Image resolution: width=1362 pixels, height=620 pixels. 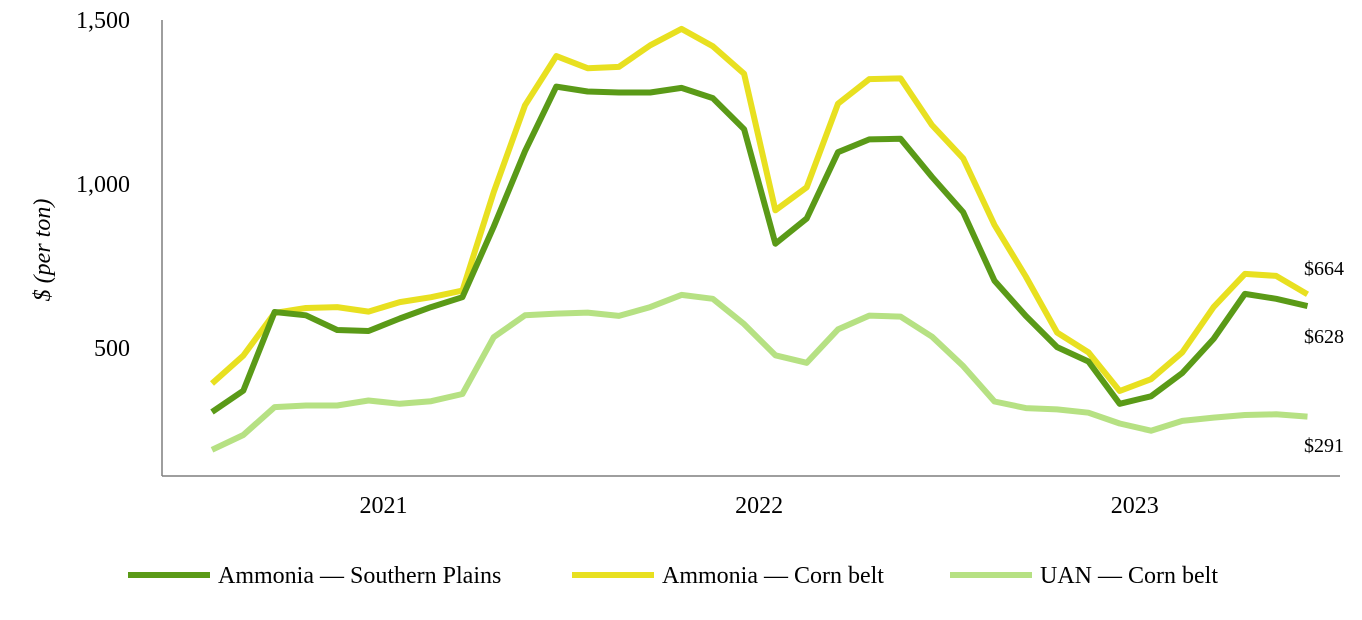 What do you see at coordinates (1324, 269) in the screenshot?
I see `end-label-series-2: $664` at bounding box center [1324, 269].